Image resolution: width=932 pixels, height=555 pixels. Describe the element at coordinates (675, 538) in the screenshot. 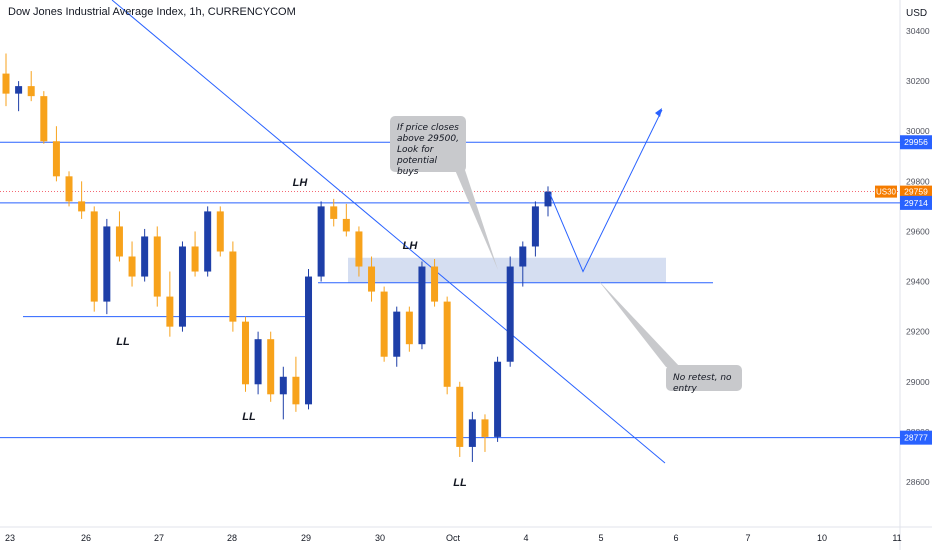

I see `x-tick-label: 6` at that location.